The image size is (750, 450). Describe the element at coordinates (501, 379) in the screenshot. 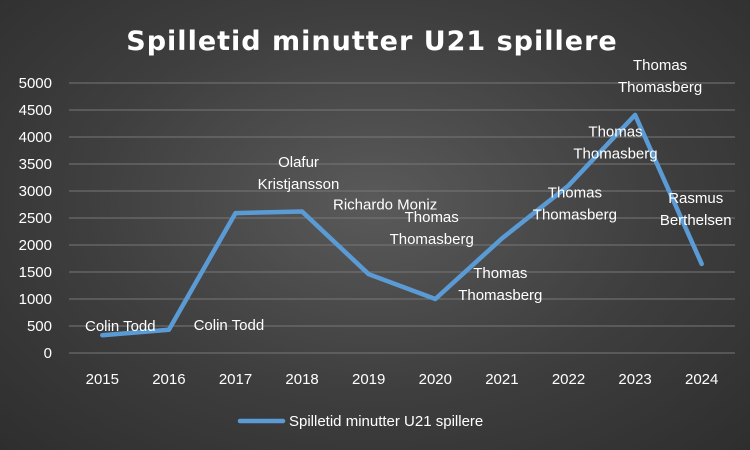

I see `x-tick-label: 2021` at that location.